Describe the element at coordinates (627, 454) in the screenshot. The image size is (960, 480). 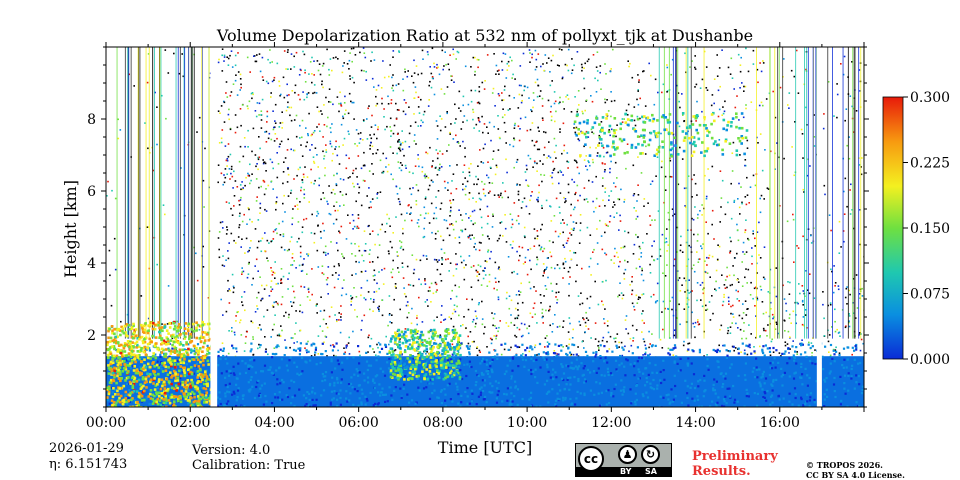
I see `attribution-icon: ♟` at that location.